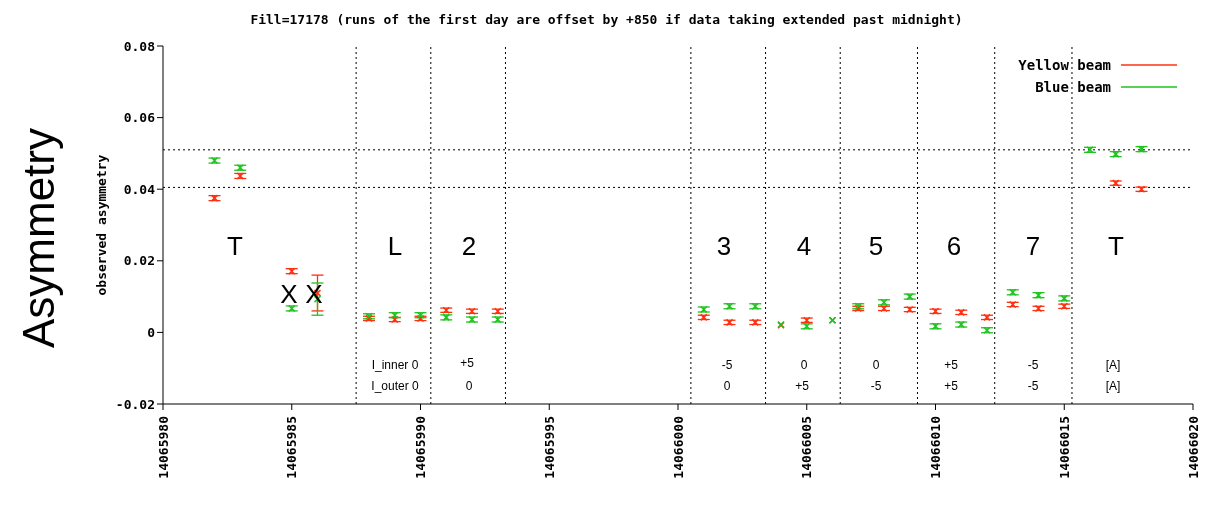  Describe the element at coordinates (139, 46) in the screenshot. I see `y-tick-label: 0.08` at that location.